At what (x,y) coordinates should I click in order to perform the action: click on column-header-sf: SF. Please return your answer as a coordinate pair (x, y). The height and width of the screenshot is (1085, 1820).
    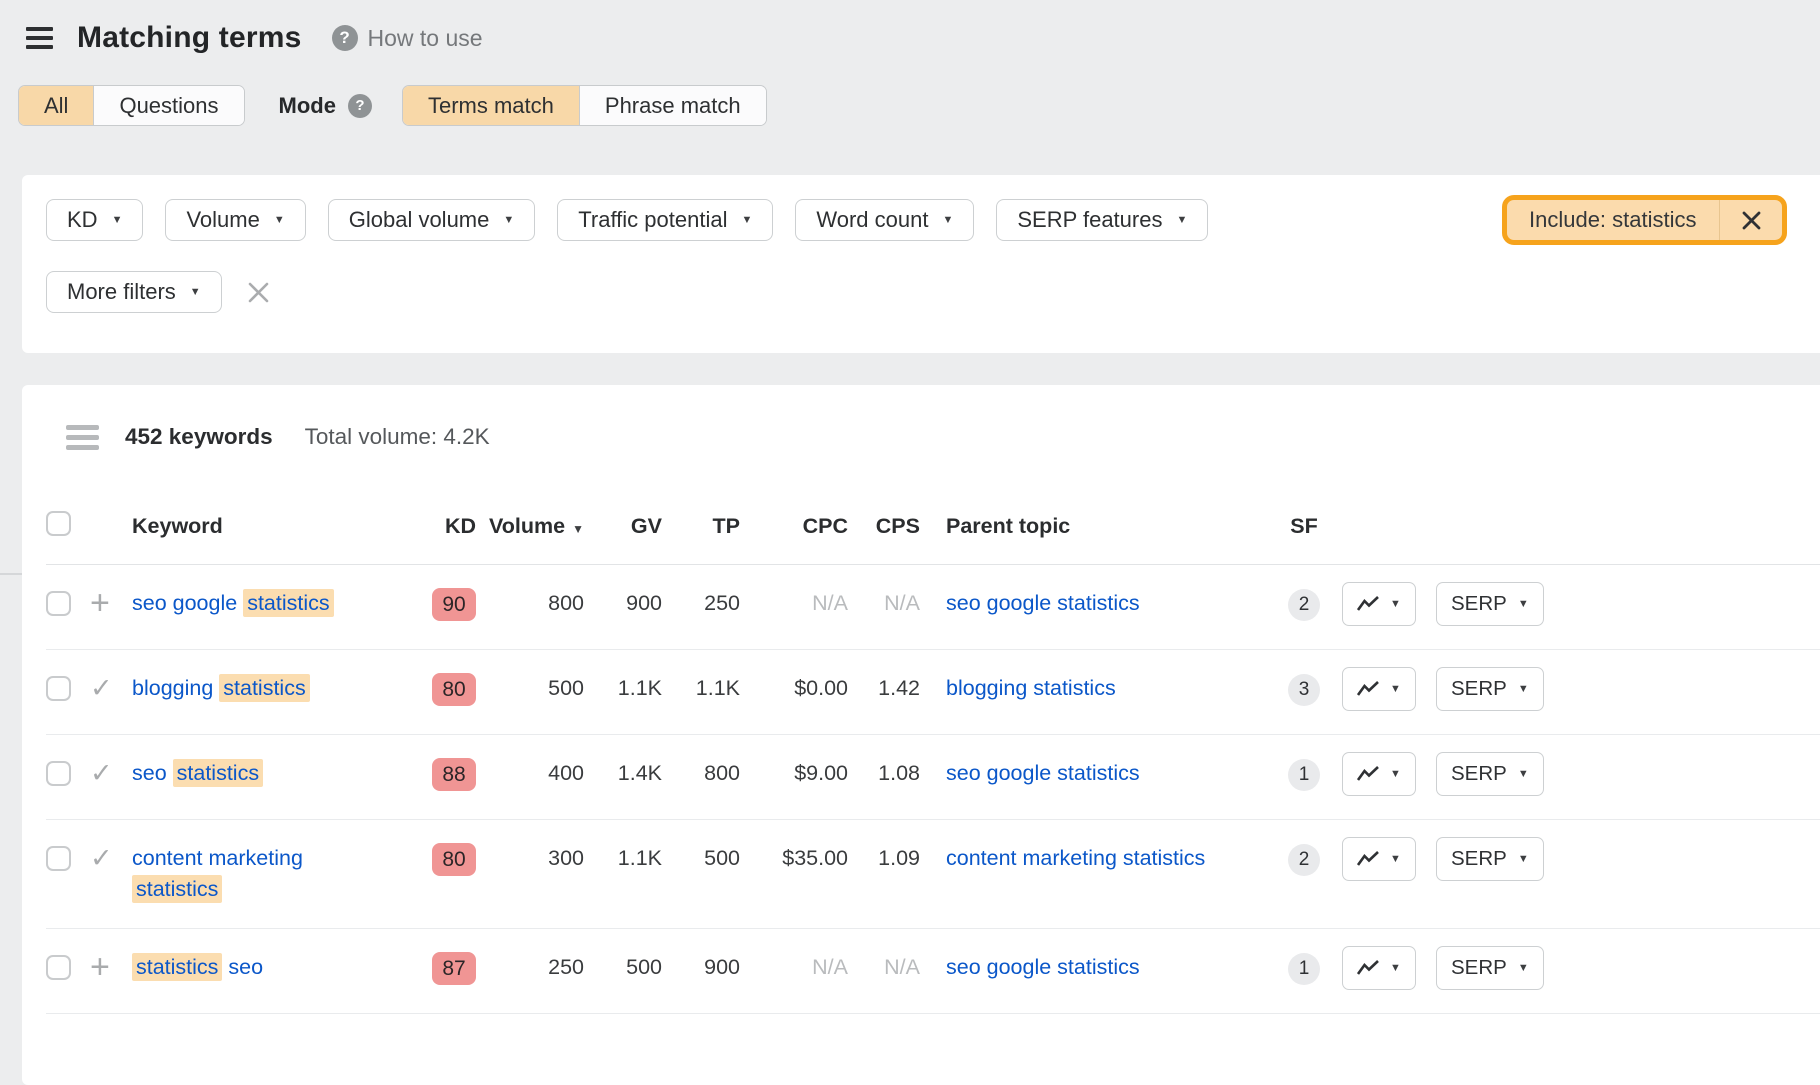
    Looking at the image, I should click on (1304, 526).